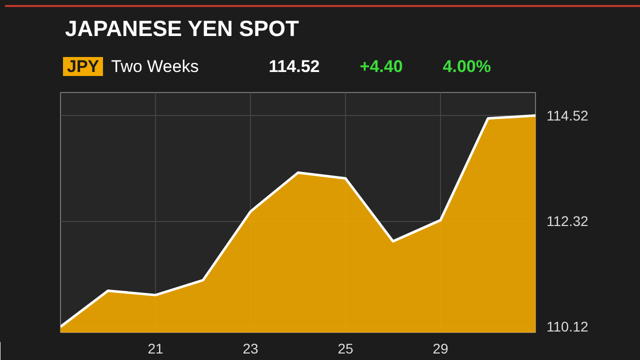 Image resolution: width=640 pixels, height=360 pixels. Describe the element at coordinates (156, 348) in the screenshot. I see `x-tick-label: 21` at that location.